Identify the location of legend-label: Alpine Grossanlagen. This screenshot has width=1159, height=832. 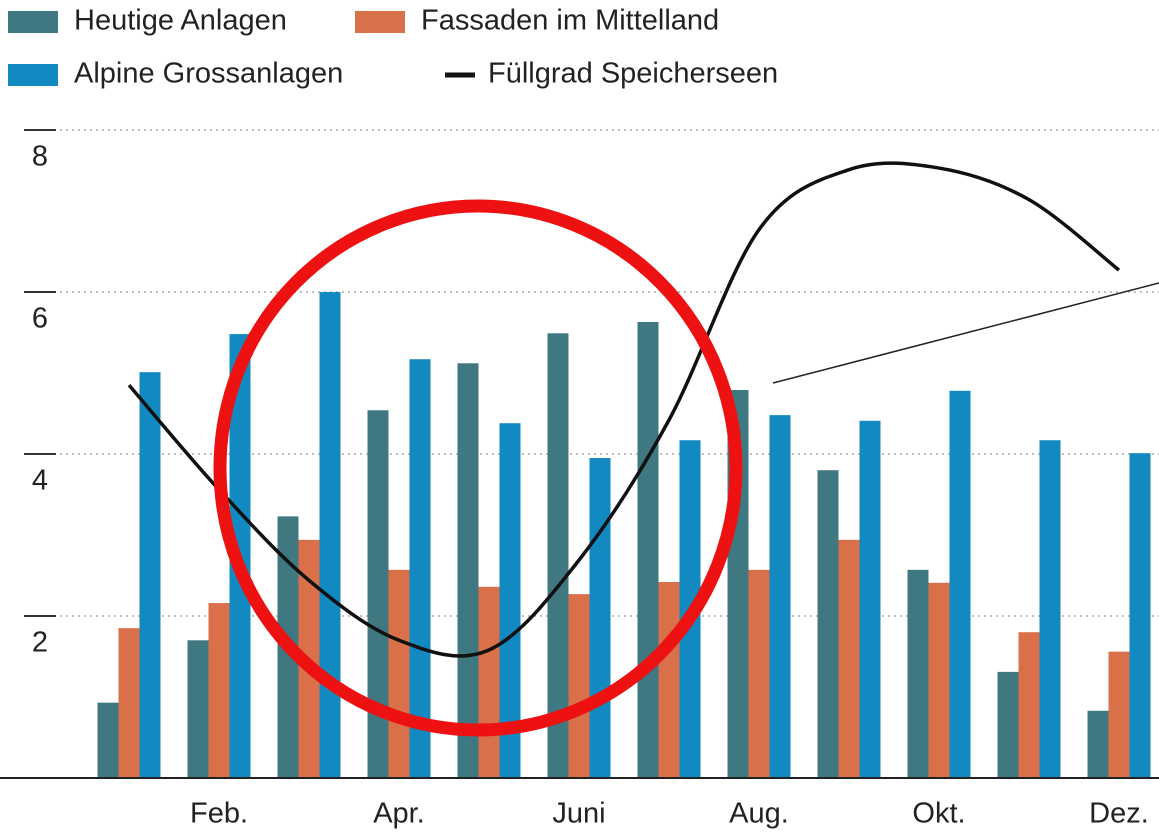
(208, 74).